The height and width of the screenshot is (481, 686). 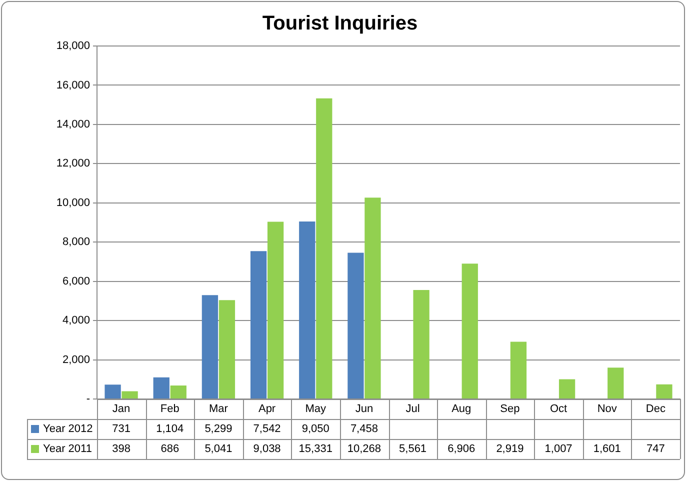 I want to click on data-label: 7,458, so click(x=364, y=429).